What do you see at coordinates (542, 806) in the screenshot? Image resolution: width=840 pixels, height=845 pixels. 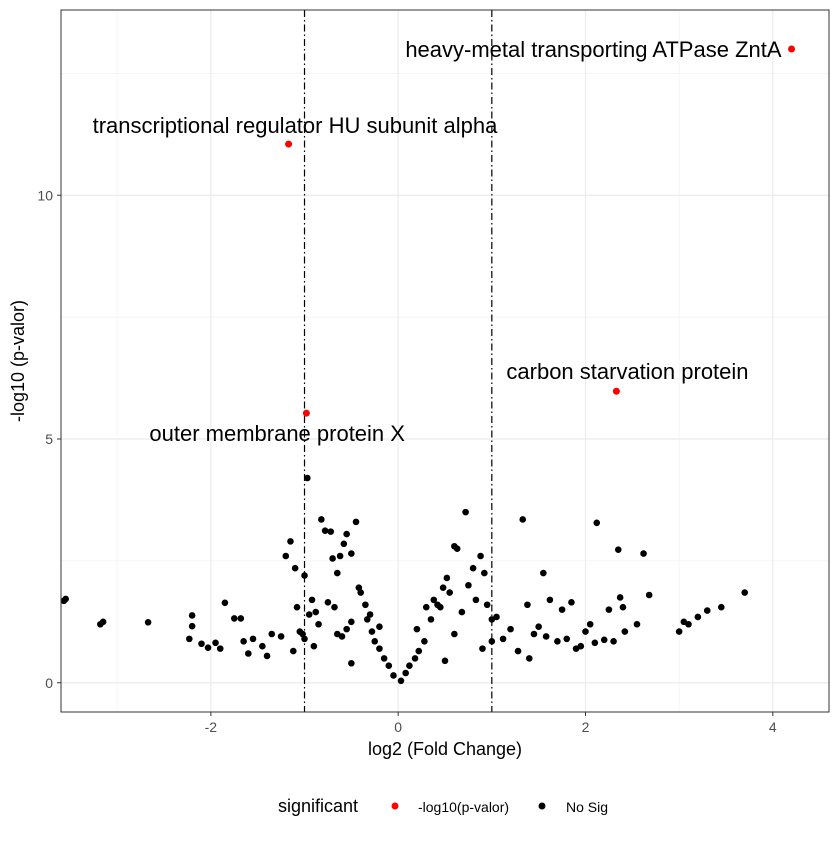 I see `legend-key-no-sig` at bounding box center [542, 806].